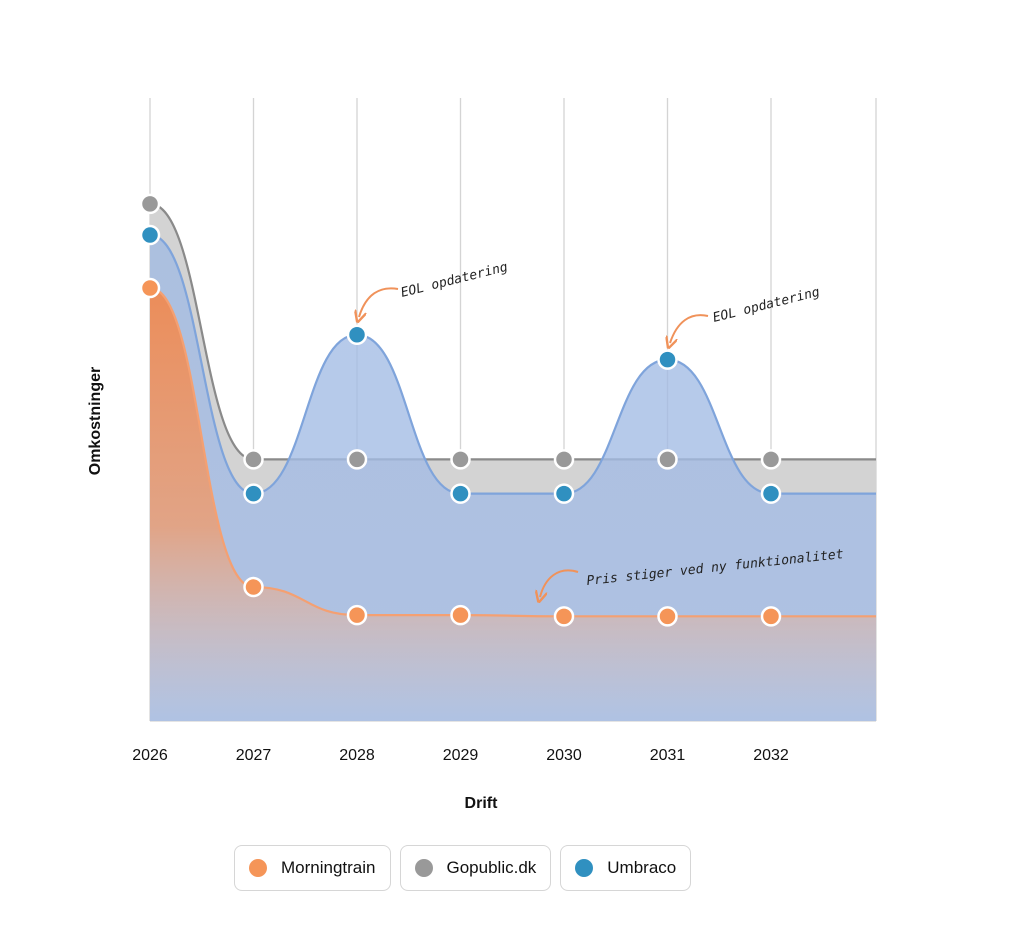  I want to click on point-gopublicdk-2028, so click(357, 459).